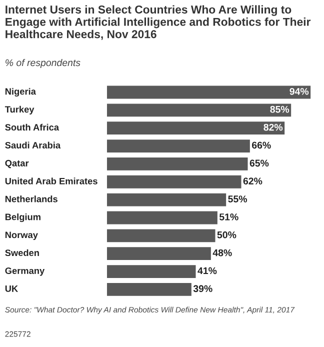 This screenshot has width=324, height=347. What do you see at coordinates (17, 164) in the screenshot?
I see `y-tick-label: Qatar` at bounding box center [17, 164].